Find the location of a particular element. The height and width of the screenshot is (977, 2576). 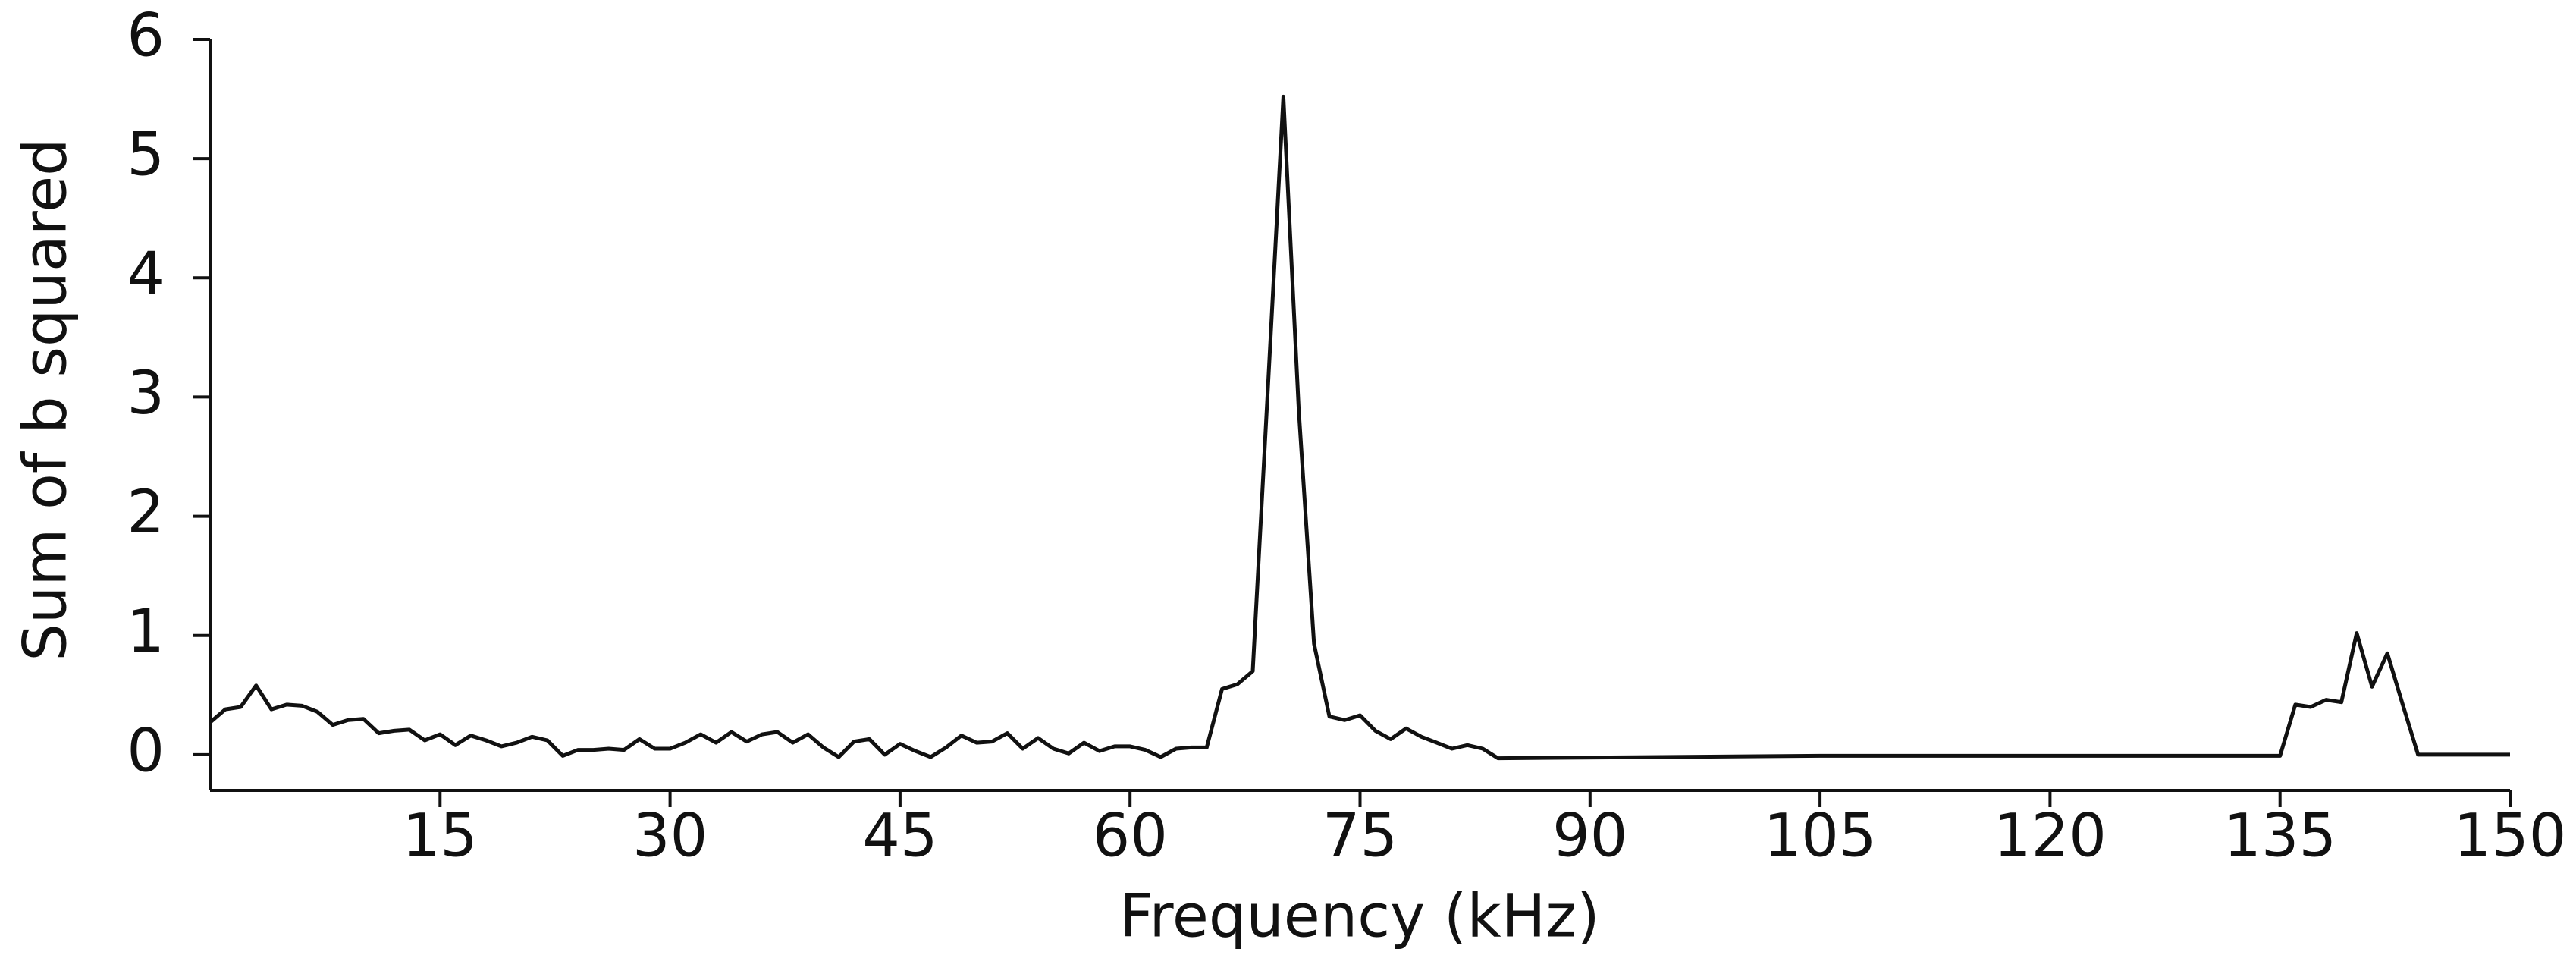

x-tick-label: 30 is located at coordinates (670, 836).